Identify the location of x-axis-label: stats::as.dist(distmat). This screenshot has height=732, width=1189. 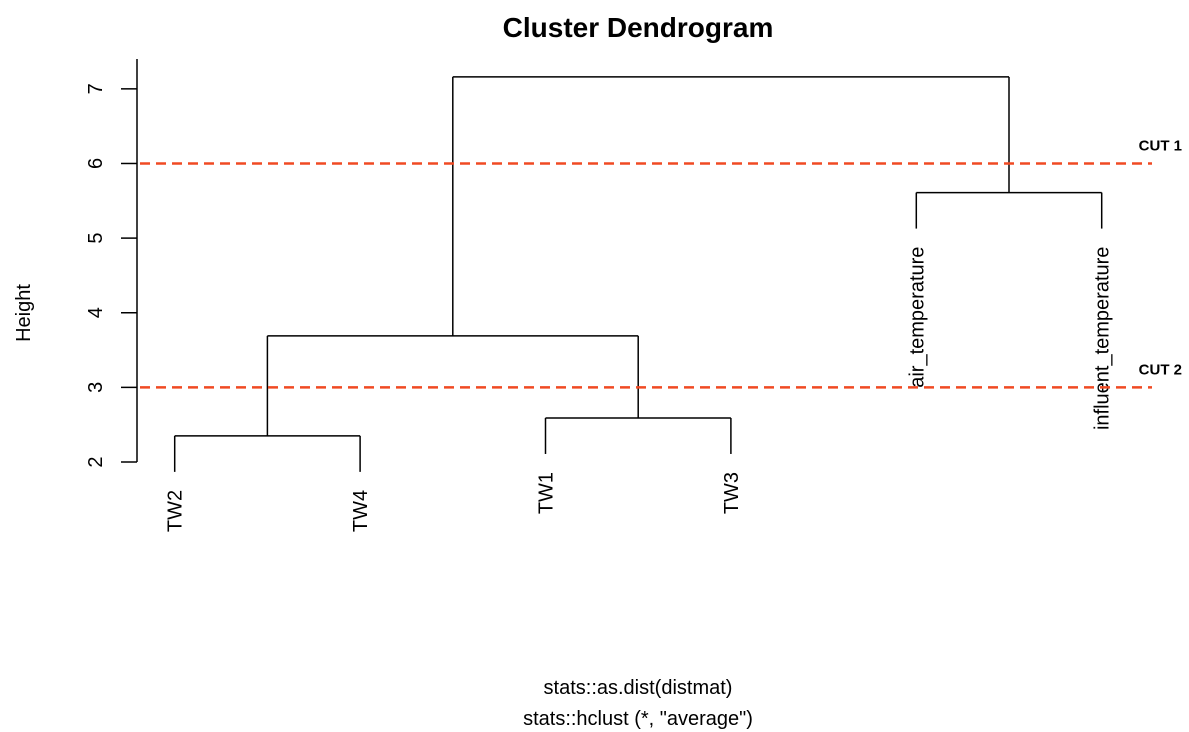
(638, 688).